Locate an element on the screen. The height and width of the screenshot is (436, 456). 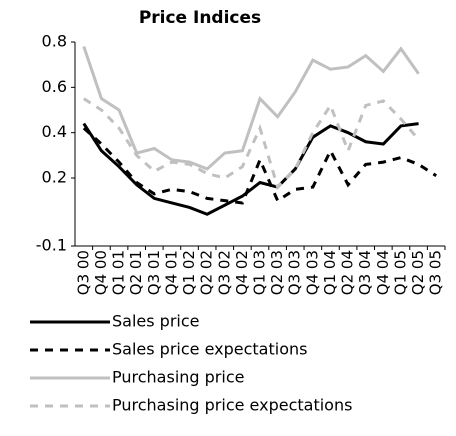
y-tick-label: 0.8 is located at coordinates (54, 41).